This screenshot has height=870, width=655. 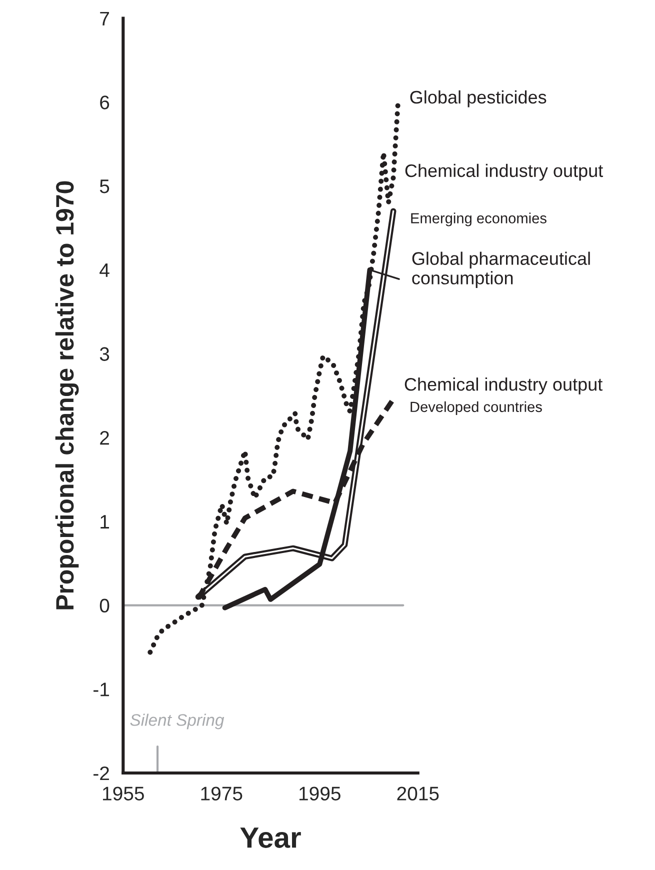 What do you see at coordinates (478, 99) in the screenshot?
I see `series-label: Global pesticides` at bounding box center [478, 99].